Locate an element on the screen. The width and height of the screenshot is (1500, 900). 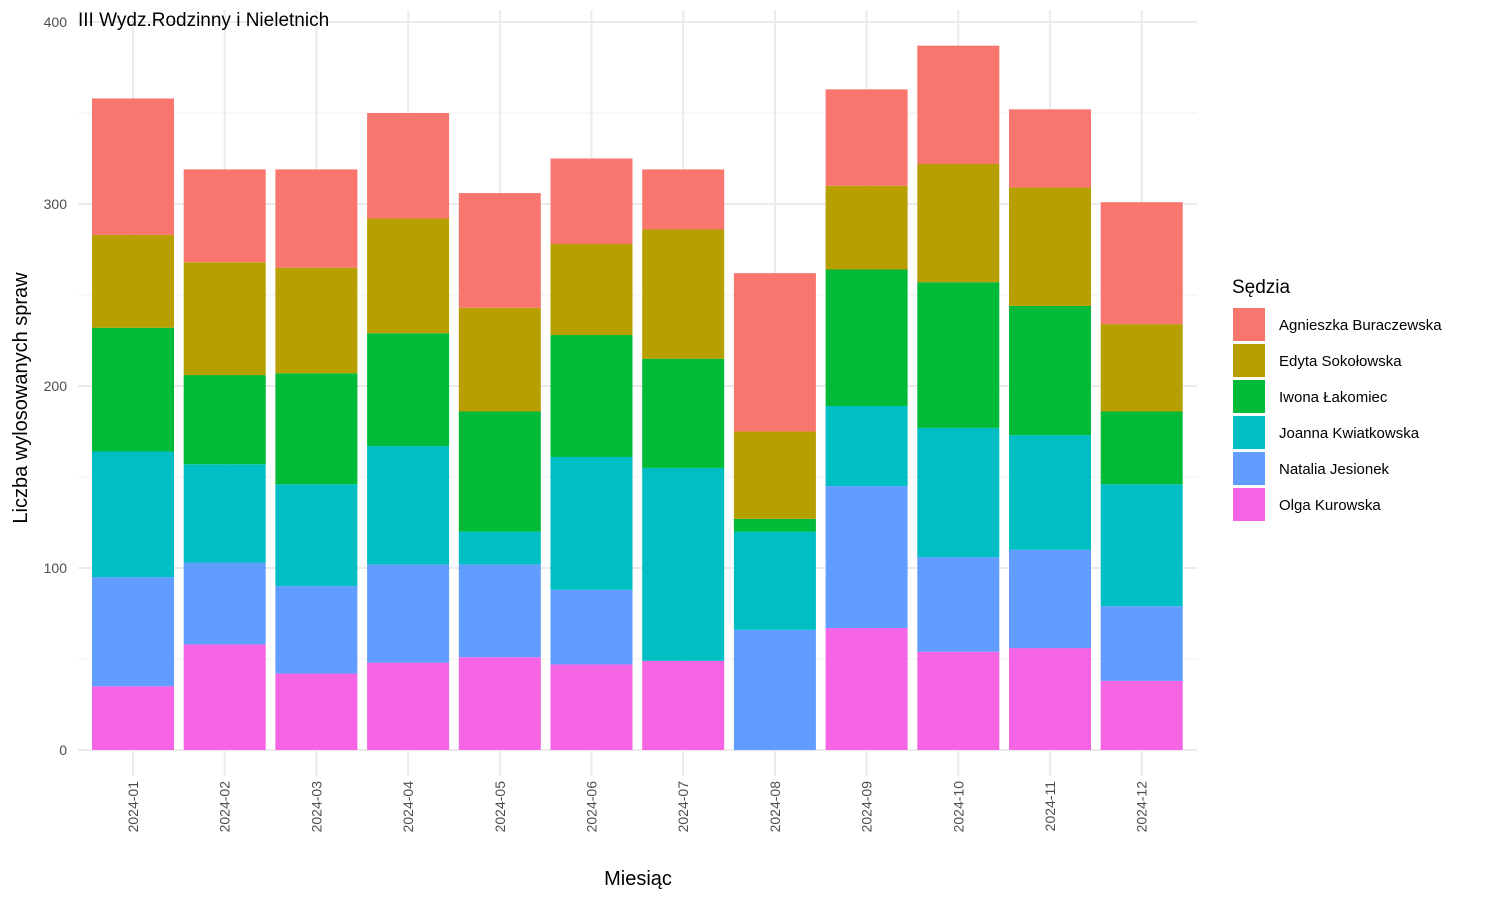
chart-title: III Wydz.Rodzinny i Nieletnich is located at coordinates (203, 20).